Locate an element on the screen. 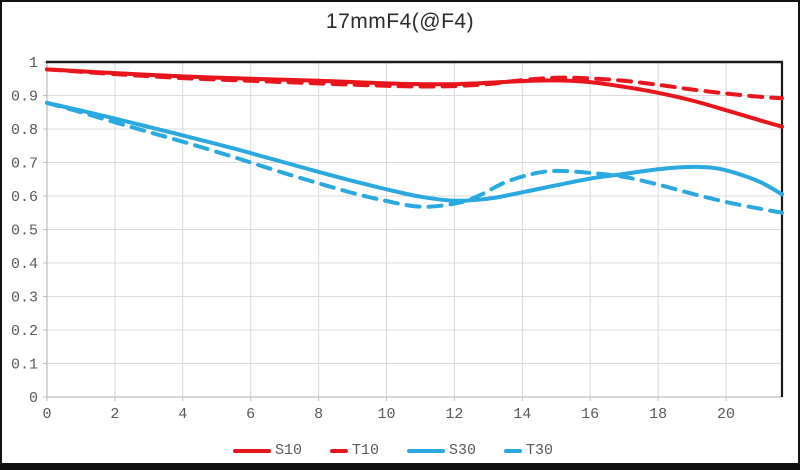 This screenshot has height=470, width=800. s10-line-swatch is located at coordinates (251, 450).